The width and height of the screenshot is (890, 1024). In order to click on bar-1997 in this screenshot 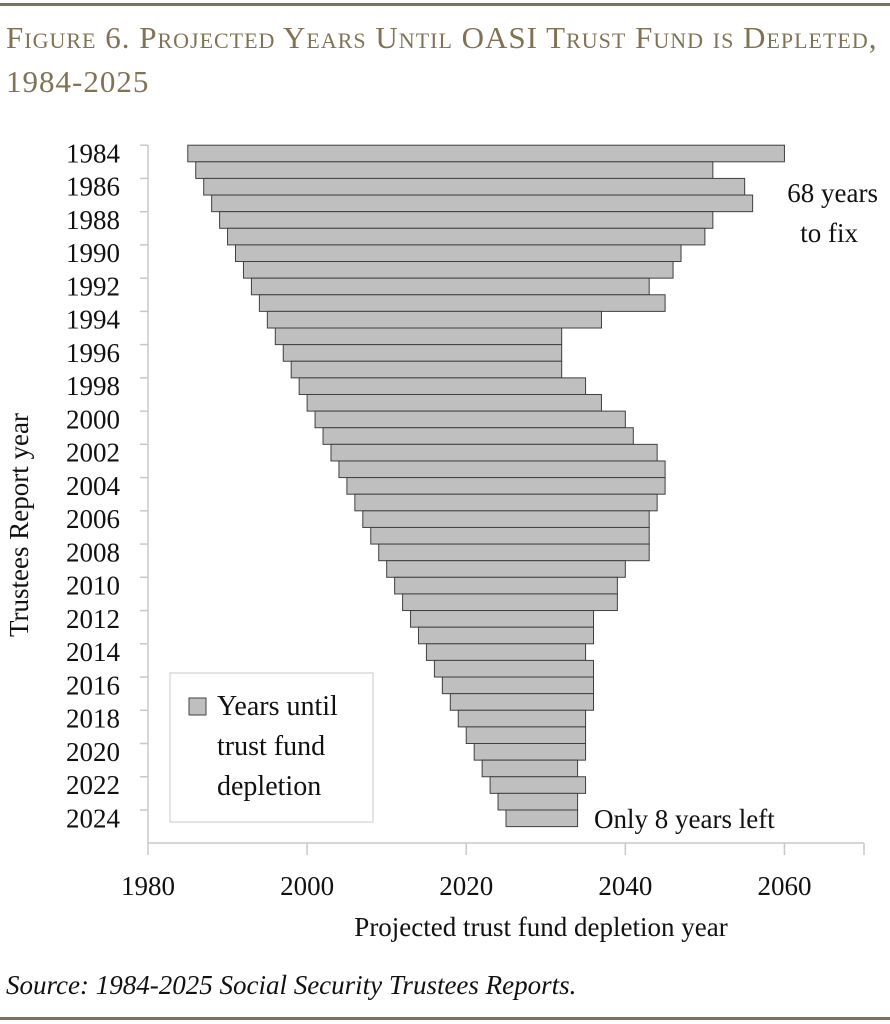, I will do `click(426, 369)`.